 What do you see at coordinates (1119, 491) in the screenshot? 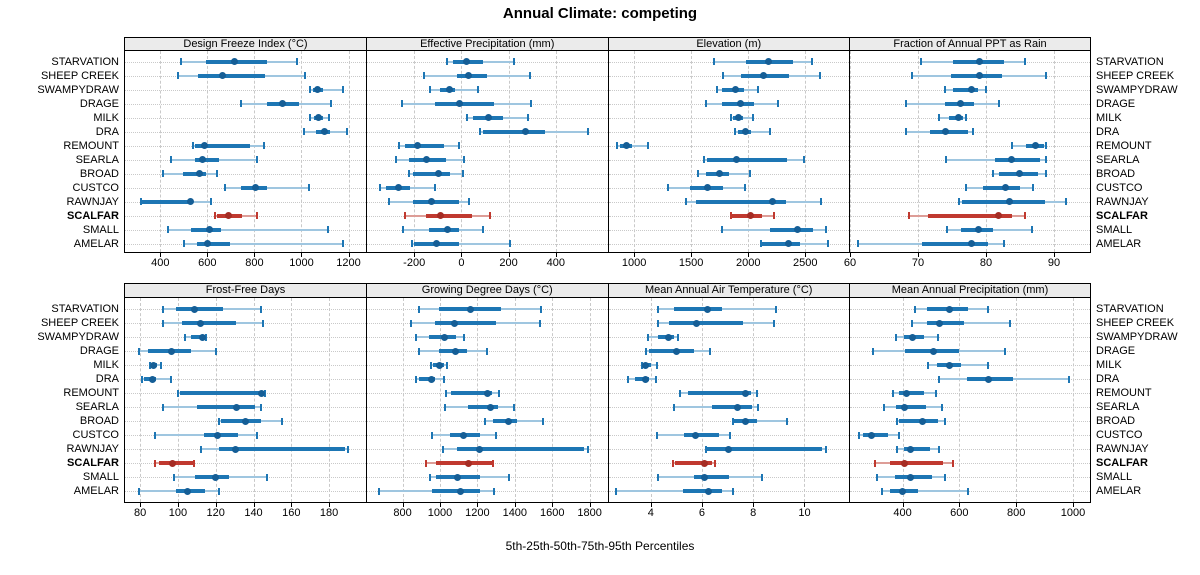
I see `site-label-right-amelar: AMELAR` at bounding box center [1119, 491].